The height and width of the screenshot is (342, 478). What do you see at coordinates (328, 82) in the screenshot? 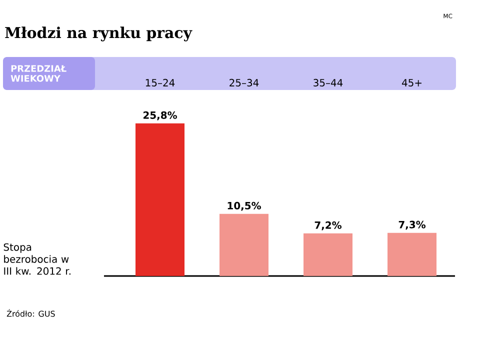
I see `x-tick-label: 35–44` at bounding box center [328, 82].